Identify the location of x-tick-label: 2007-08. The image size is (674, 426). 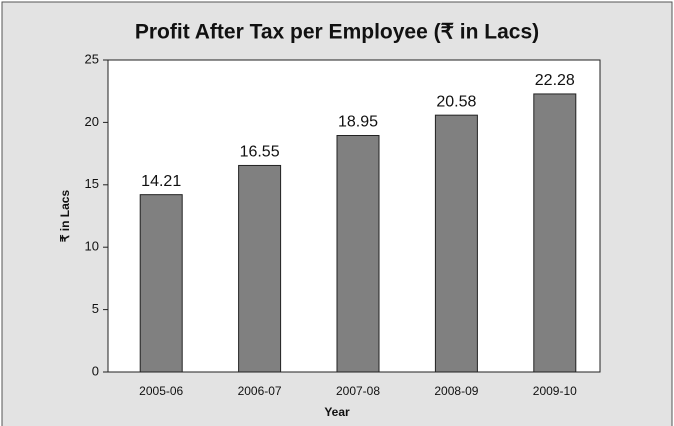
(358, 391).